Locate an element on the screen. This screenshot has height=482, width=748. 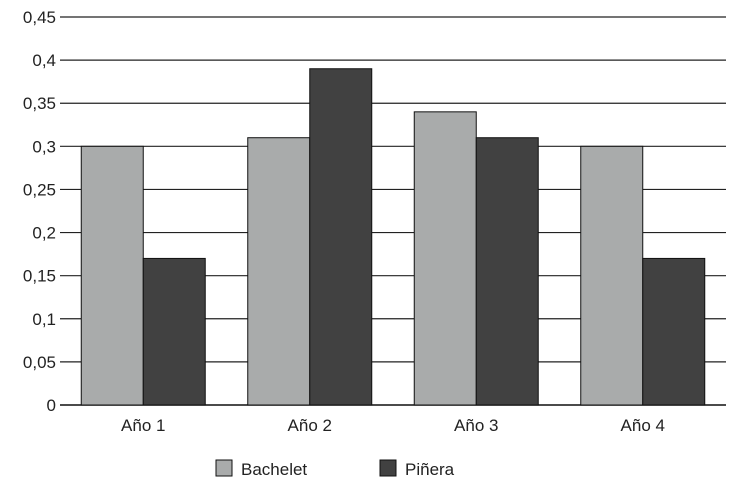
y-tick-label: 0,1 is located at coordinates (44, 319).